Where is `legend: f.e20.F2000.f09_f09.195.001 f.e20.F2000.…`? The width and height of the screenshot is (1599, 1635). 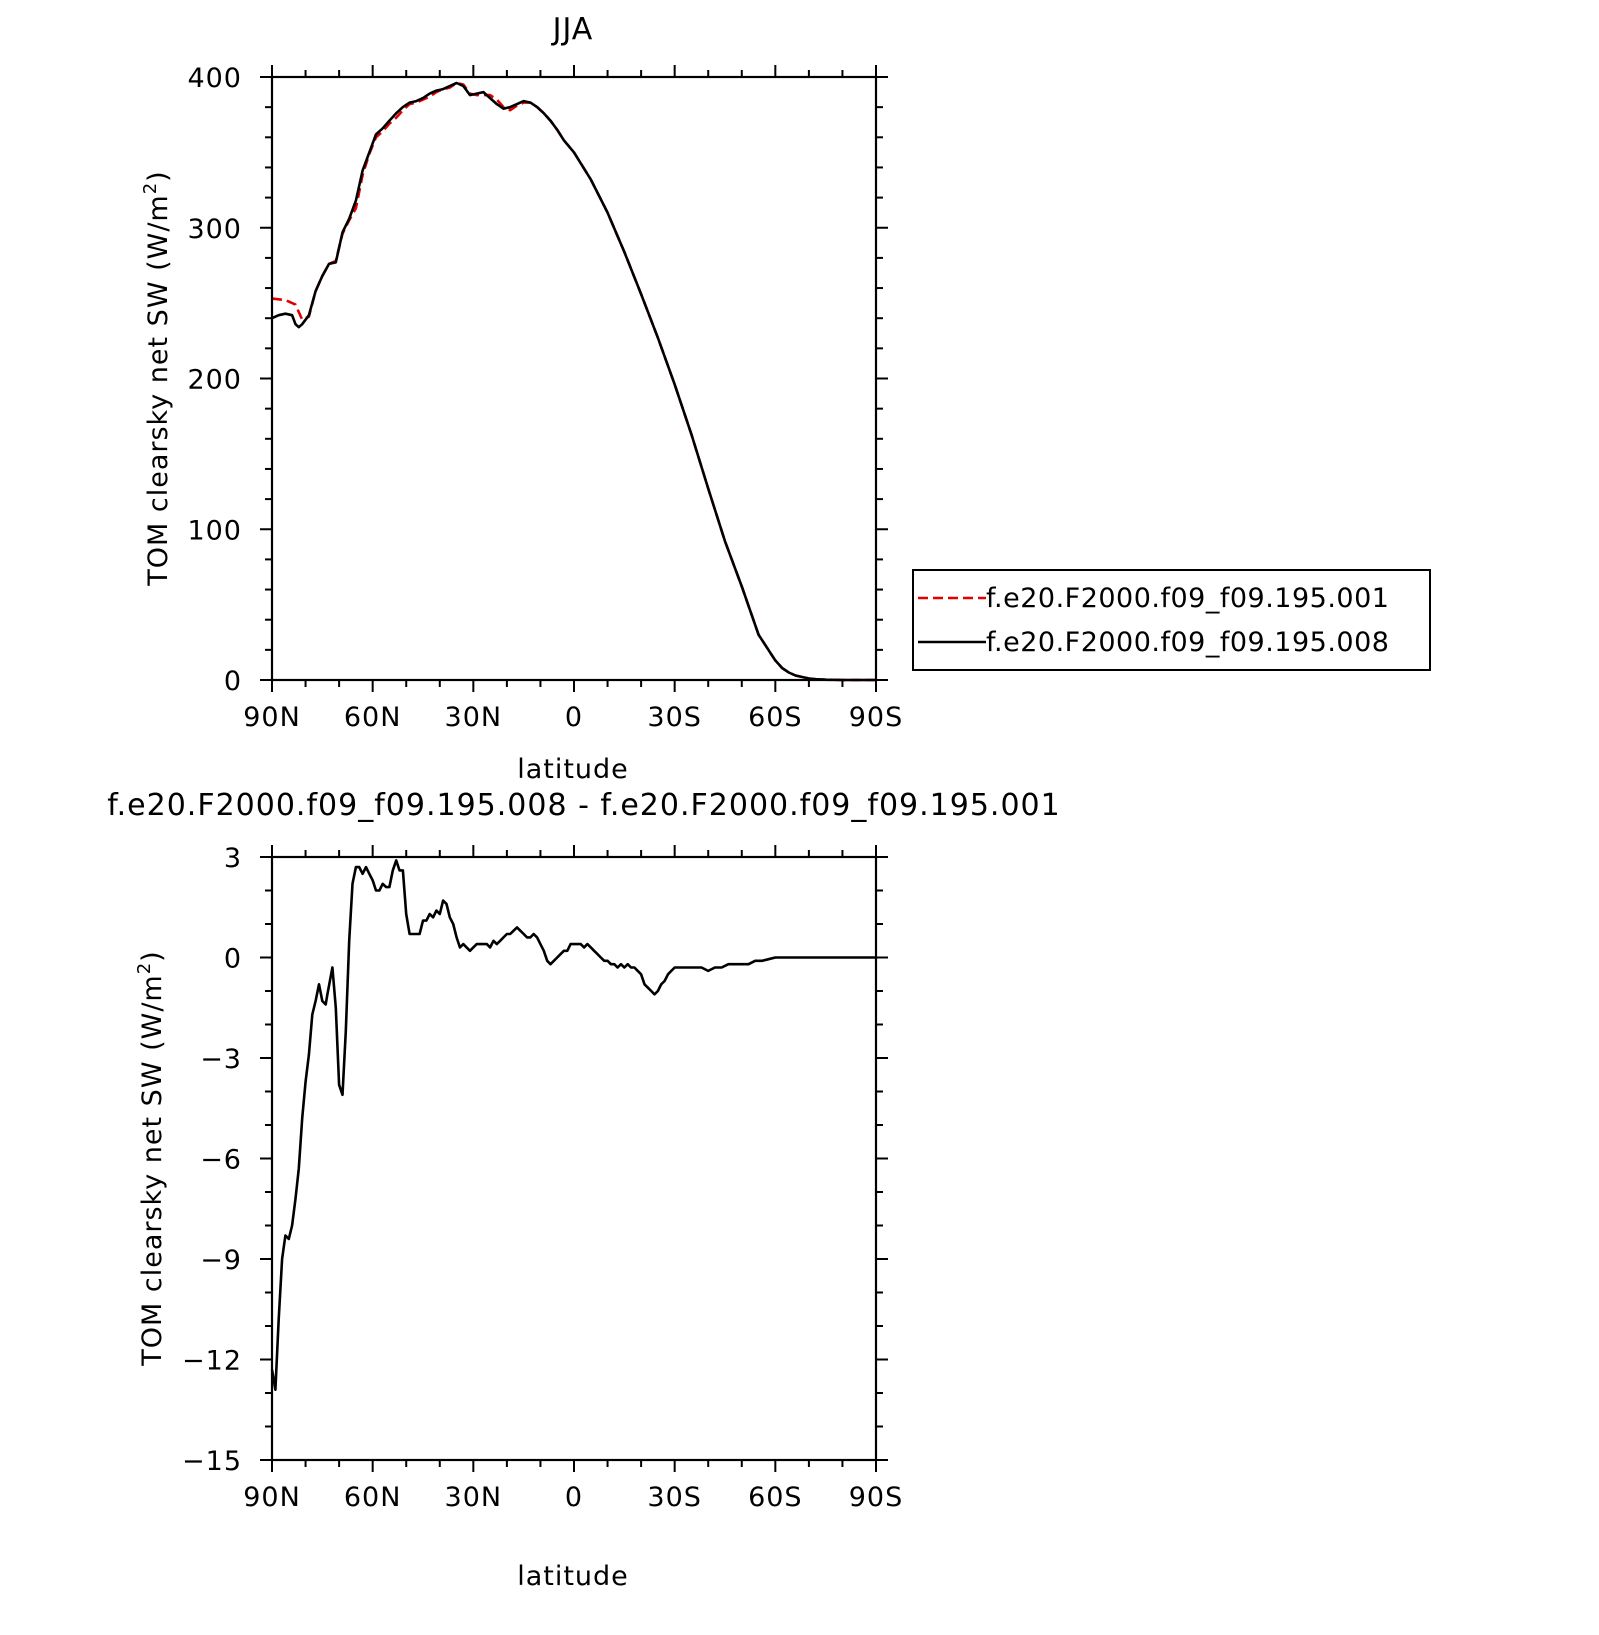 legend: f.e20.F2000.f09_f09.195.001 f.e20.F2000.… is located at coordinates (1171, 620).